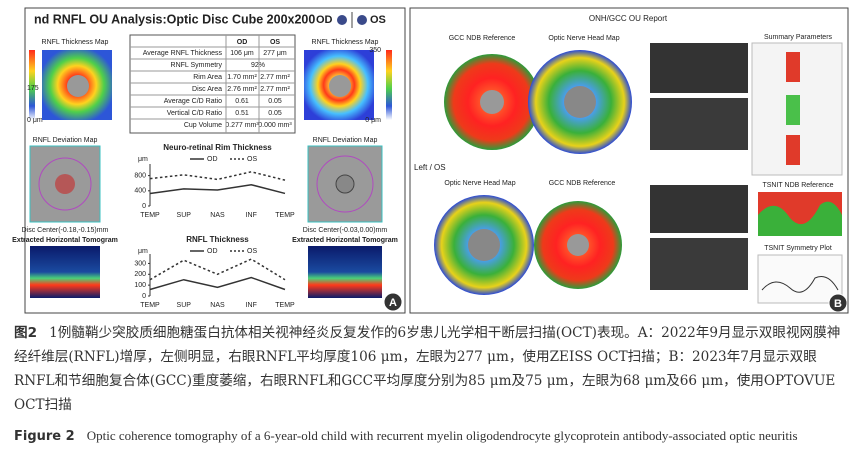  Describe the element at coordinates (324, 20) in the screenshot. I see `od-label: OD` at that location.